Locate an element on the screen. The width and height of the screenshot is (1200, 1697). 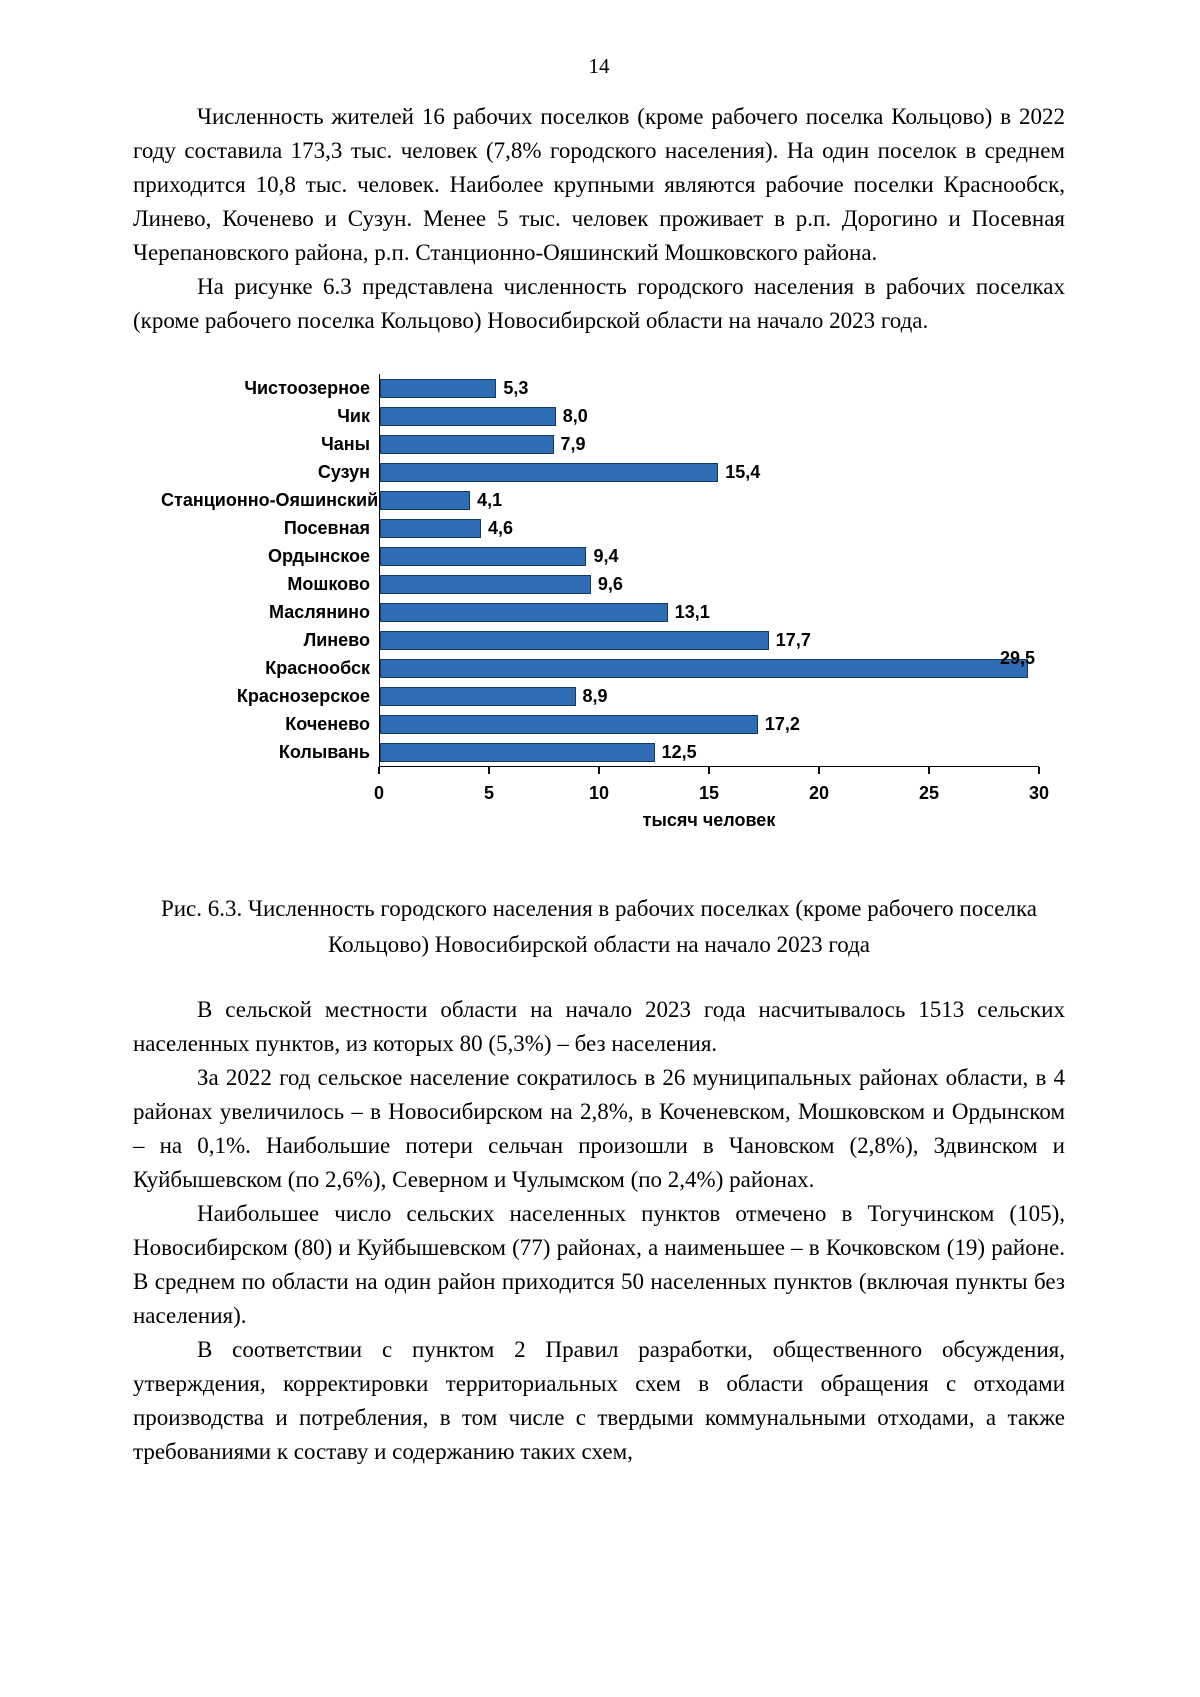
chart-category-label: Маслянино is located at coordinates (319, 612).